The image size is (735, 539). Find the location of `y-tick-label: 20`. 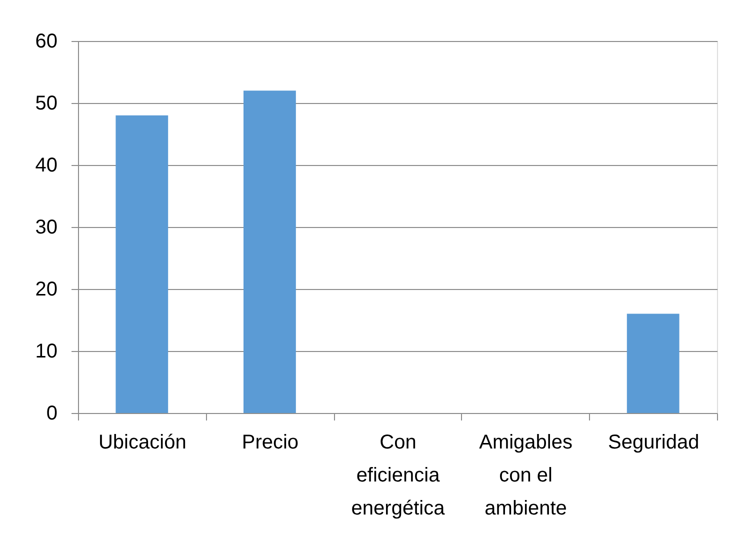

y-tick-label: 20 is located at coordinates (46, 289).